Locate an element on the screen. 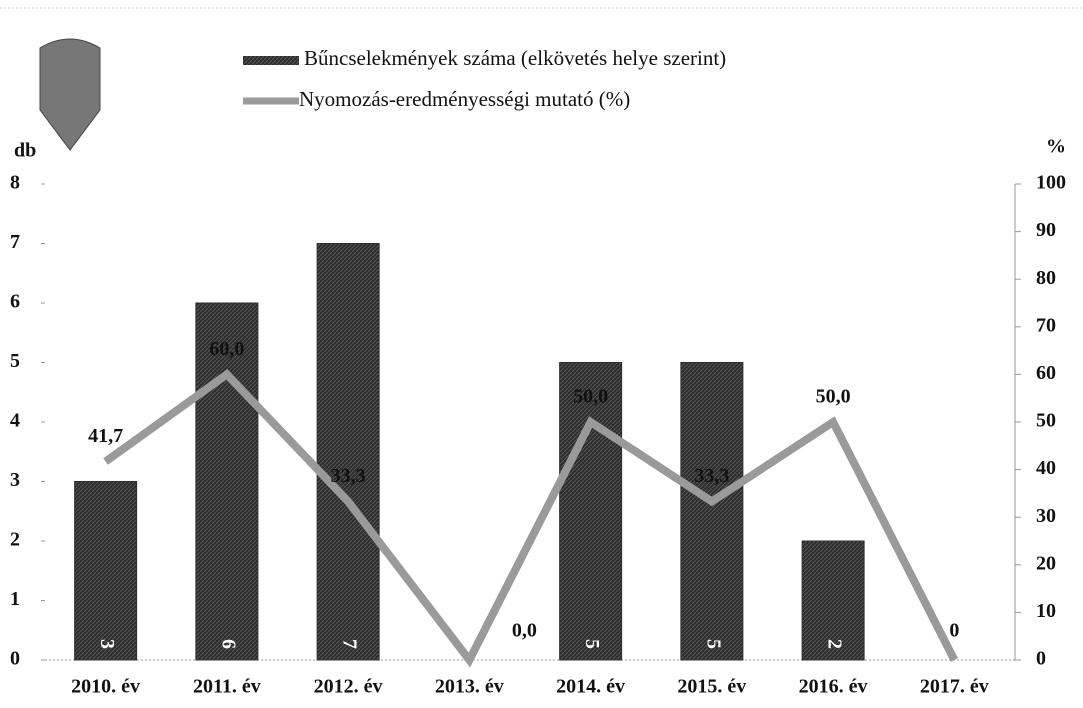 The width and height of the screenshot is (1083, 708). y2-tick-label: 60 is located at coordinates (1046, 373).